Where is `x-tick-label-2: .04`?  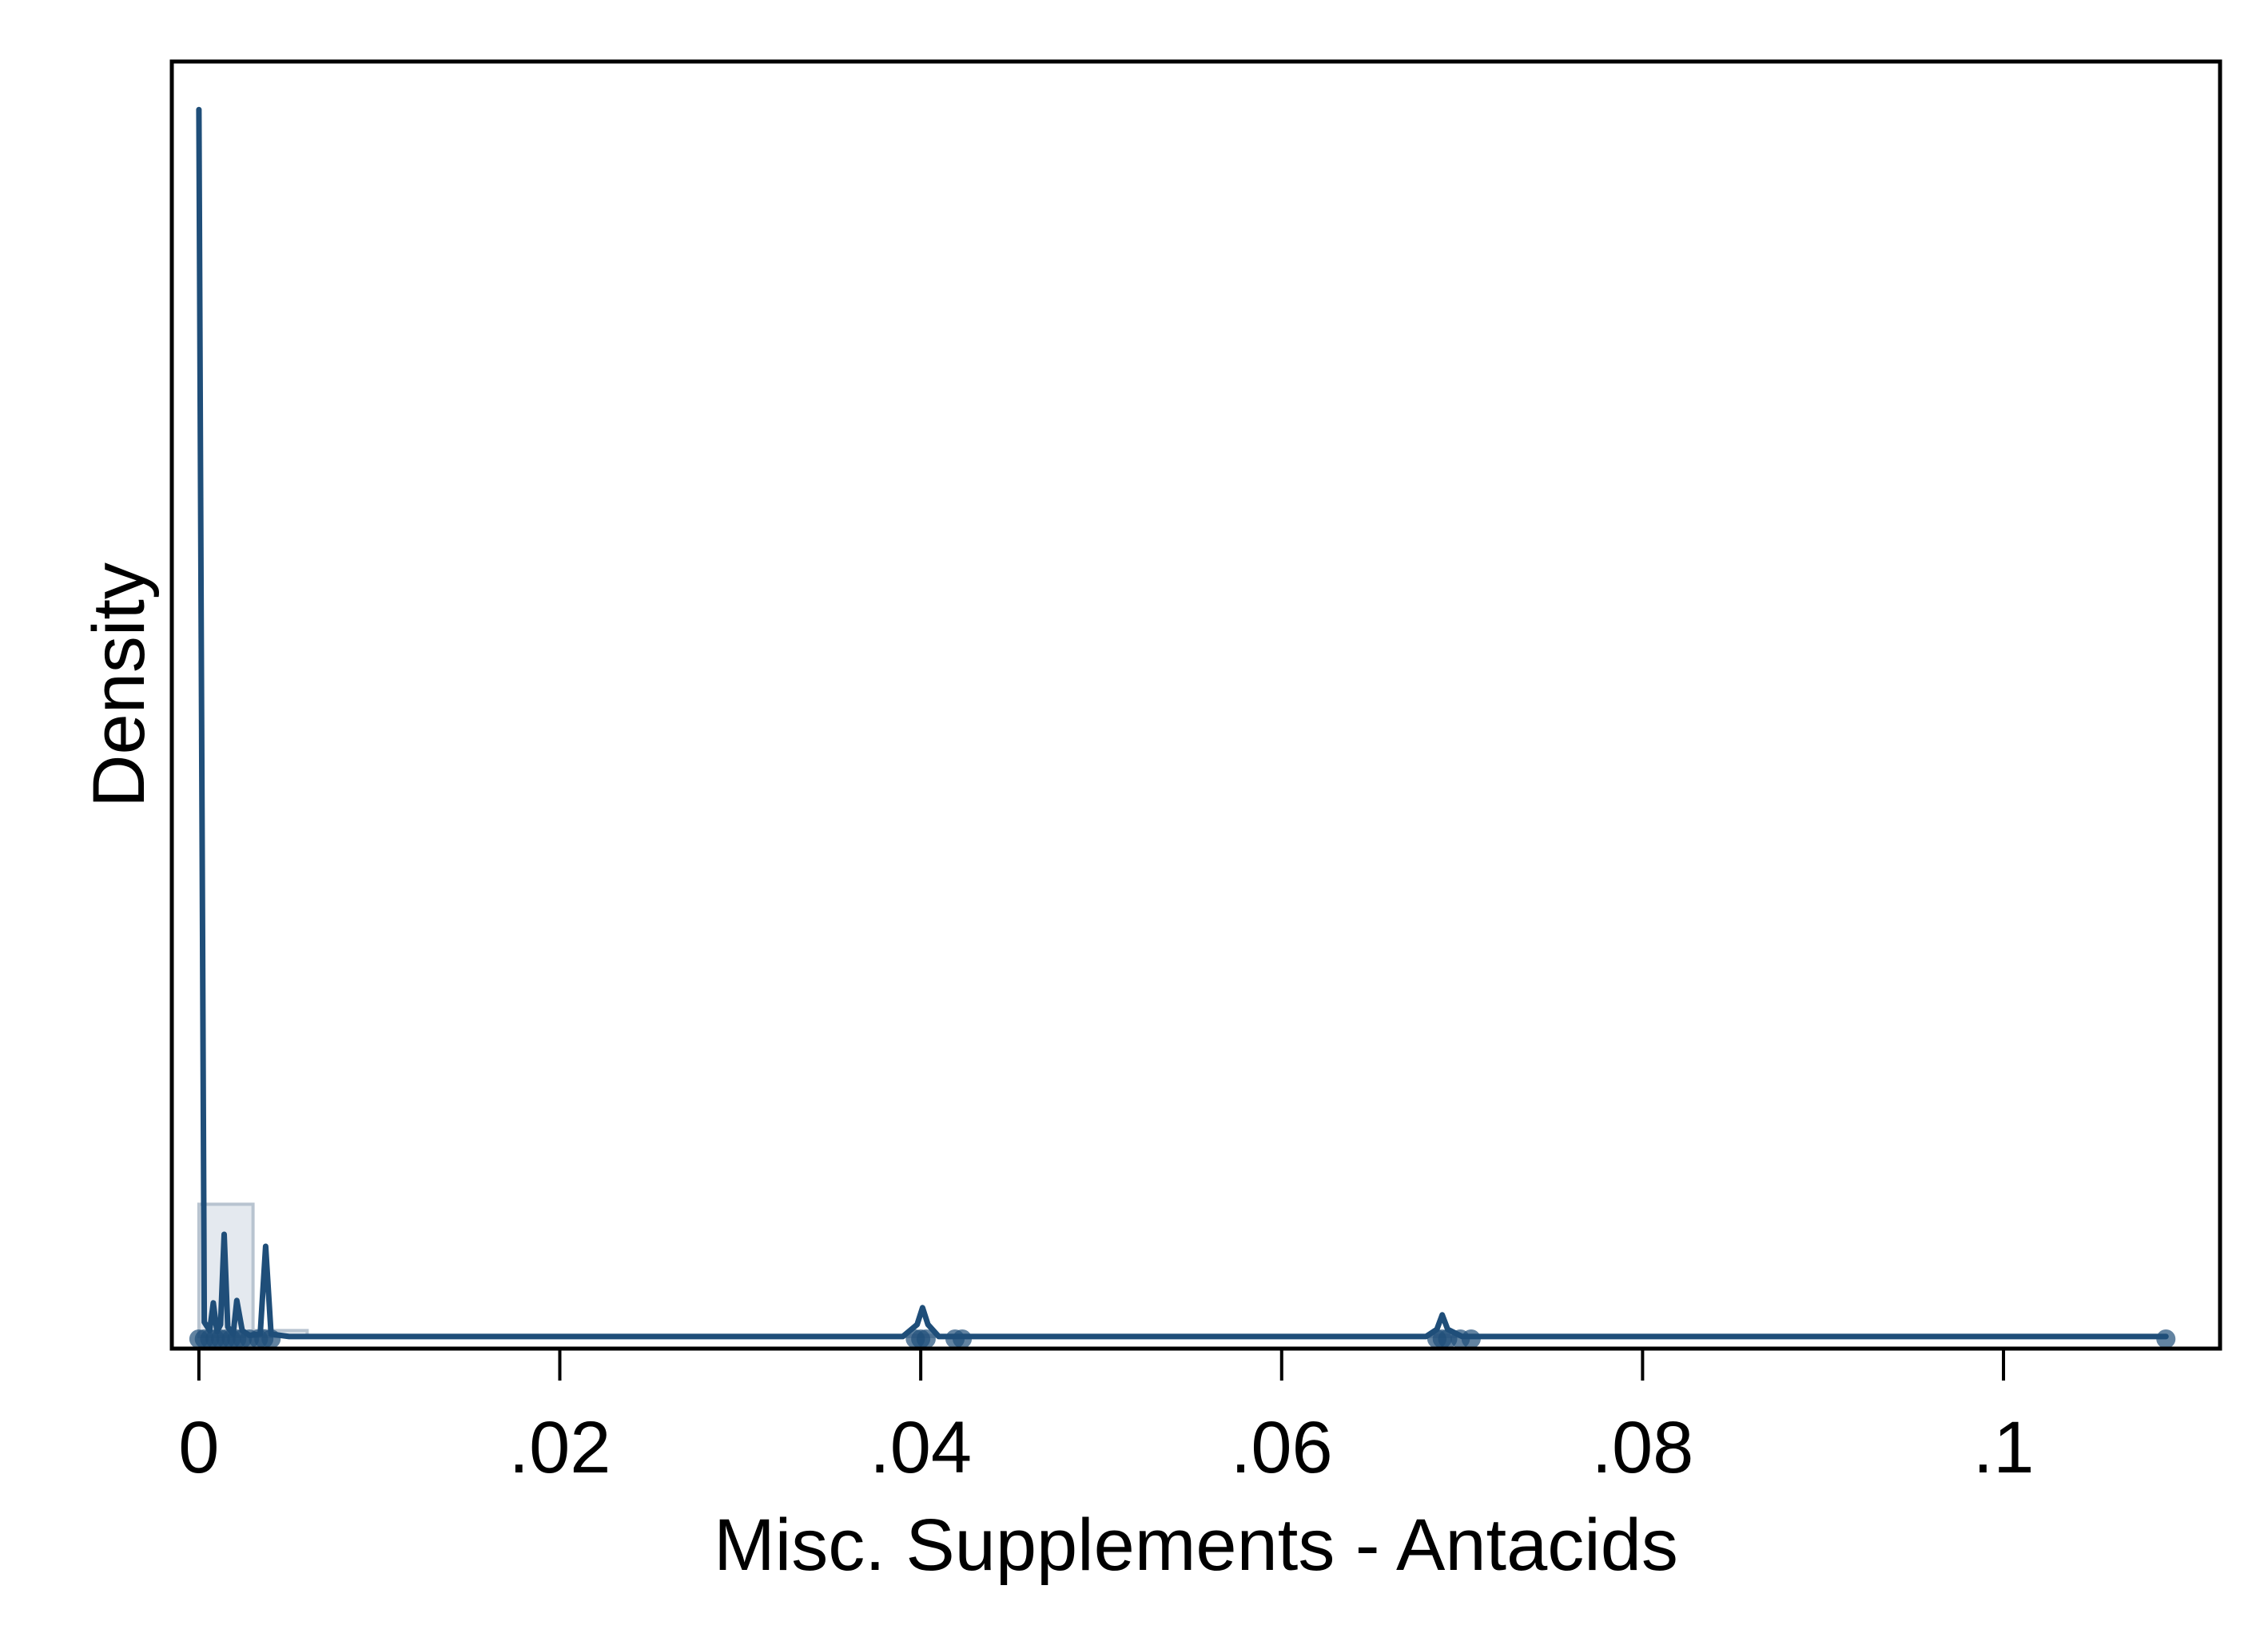
x-tick-label-2: .04 is located at coordinates (920, 1447).